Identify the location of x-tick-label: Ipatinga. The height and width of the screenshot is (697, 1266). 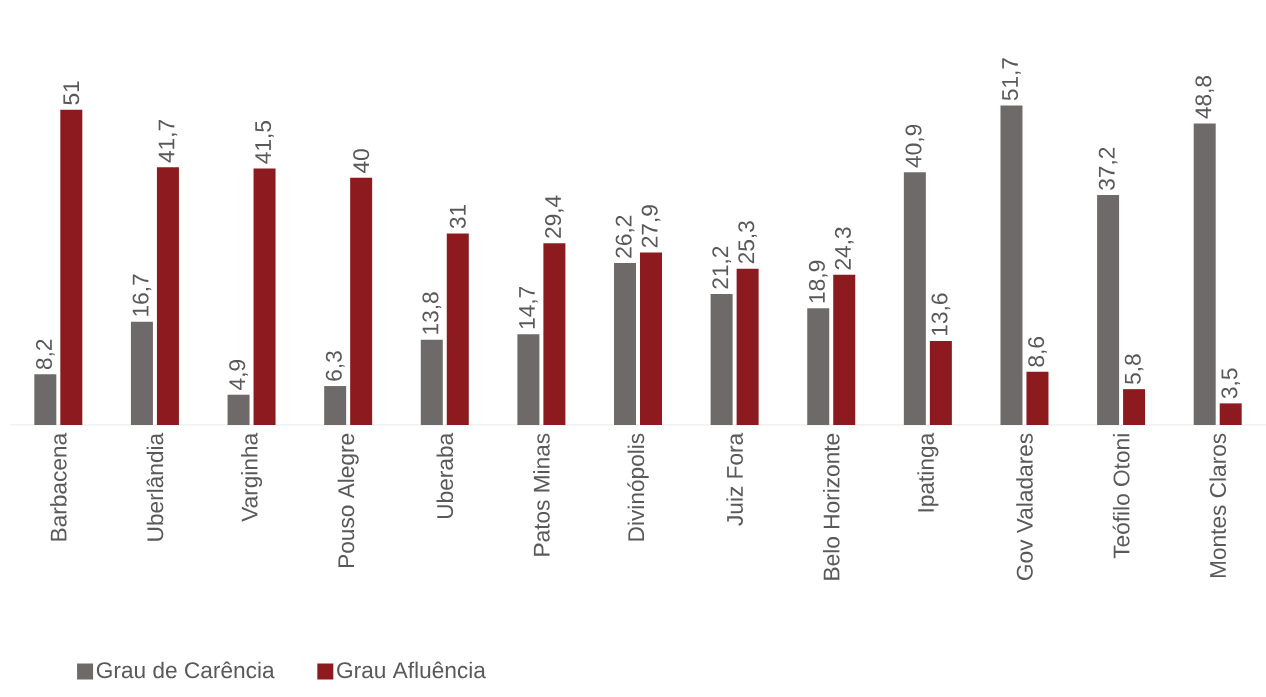
(928, 472).